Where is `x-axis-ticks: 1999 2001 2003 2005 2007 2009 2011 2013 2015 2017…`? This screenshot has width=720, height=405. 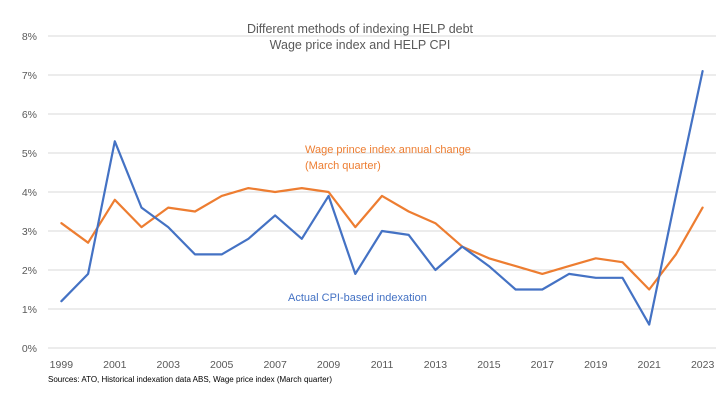
x-axis-ticks: 1999 2001 2003 2005 2007 2009 2011 2013 2015 2017… is located at coordinates (382, 365).